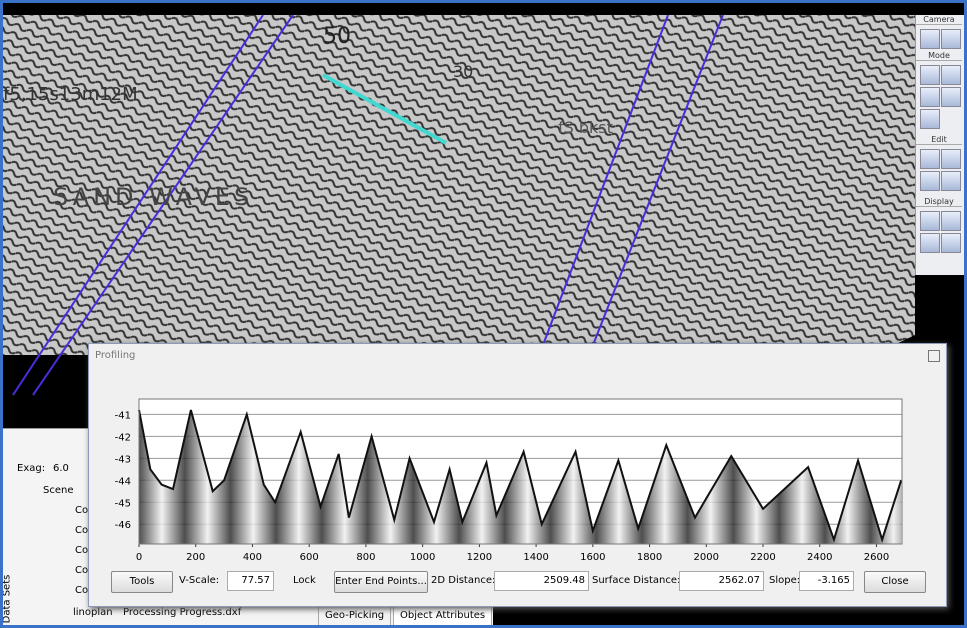 This screenshot has width=967, height=628. What do you see at coordinates (939, 140) in the screenshot?
I see `toolbar-section: Edit` at bounding box center [939, 140].